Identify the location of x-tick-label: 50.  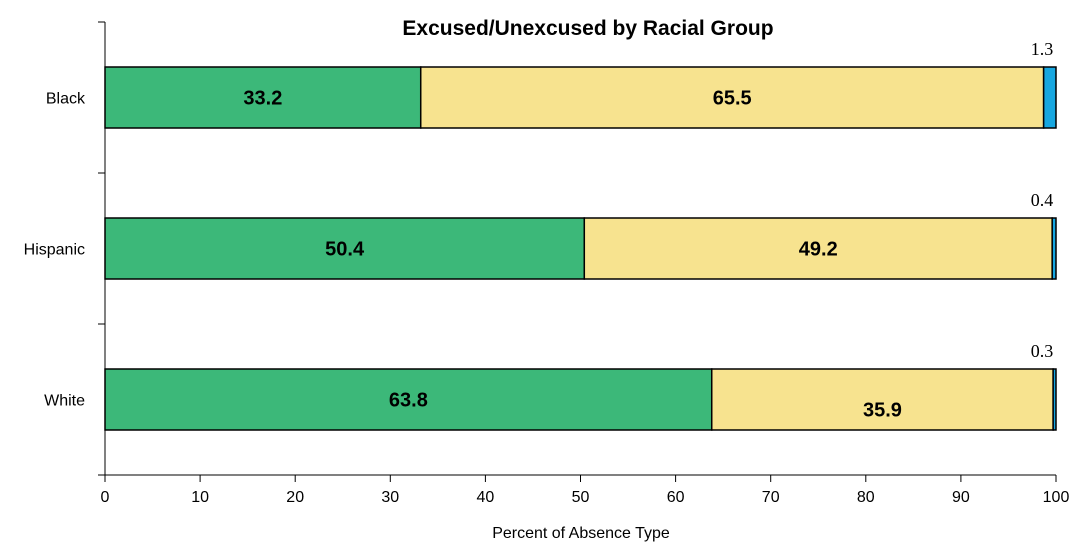
(581, 497).